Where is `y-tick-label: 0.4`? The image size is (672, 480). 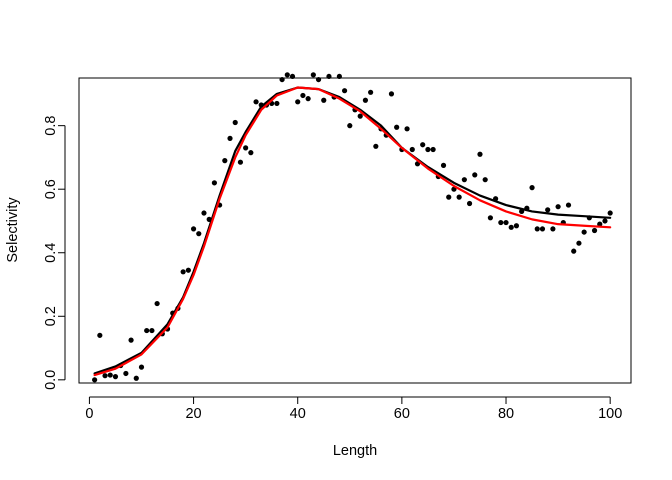
y-tick-label: 0.4 is located at coordinates (51, 253).